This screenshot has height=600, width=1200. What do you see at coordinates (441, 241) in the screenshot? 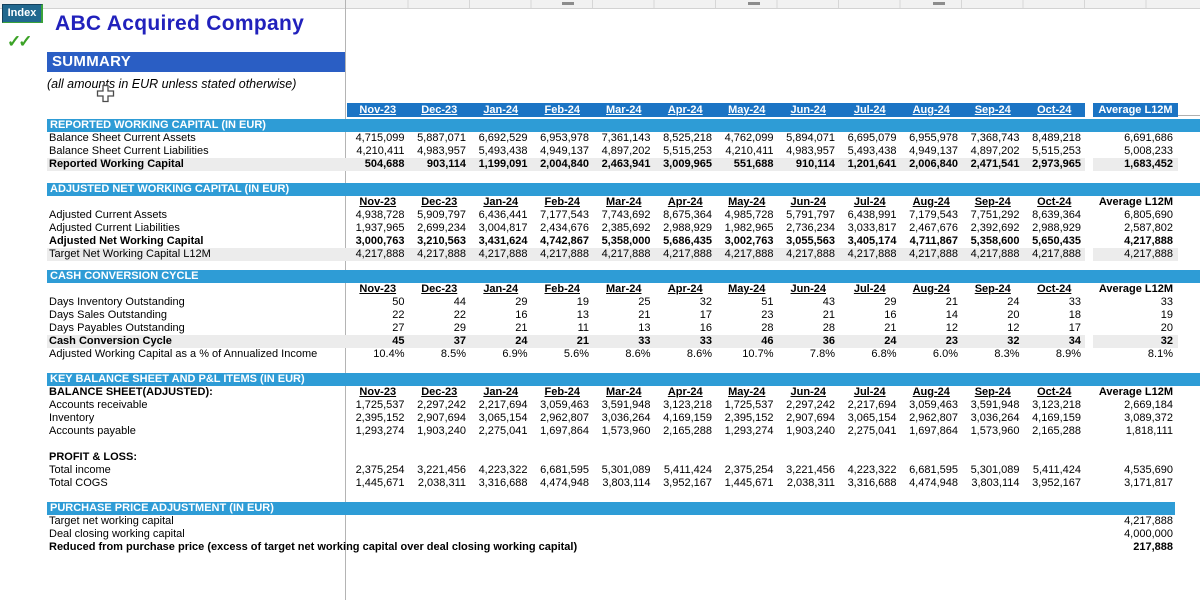
I see `value-cell: 3,210,563` at bounding box center [441, 241].